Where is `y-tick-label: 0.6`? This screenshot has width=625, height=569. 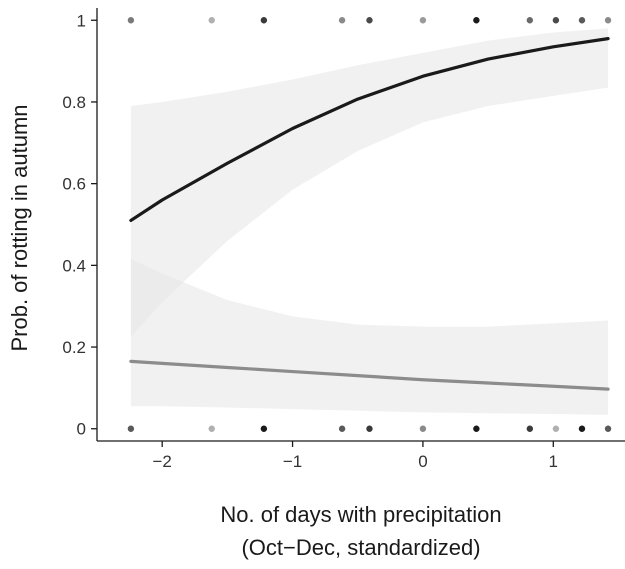 y-tick-label: 0.6 is located at coordinates (74, 184).